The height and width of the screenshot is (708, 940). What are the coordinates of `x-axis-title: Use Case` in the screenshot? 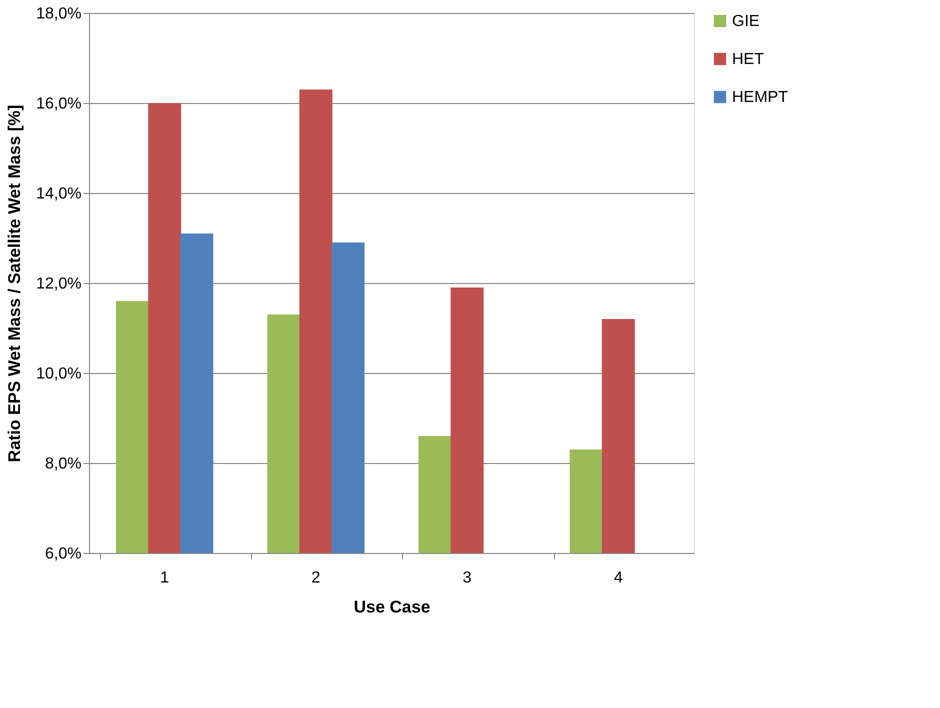 It's located at (392, 607).